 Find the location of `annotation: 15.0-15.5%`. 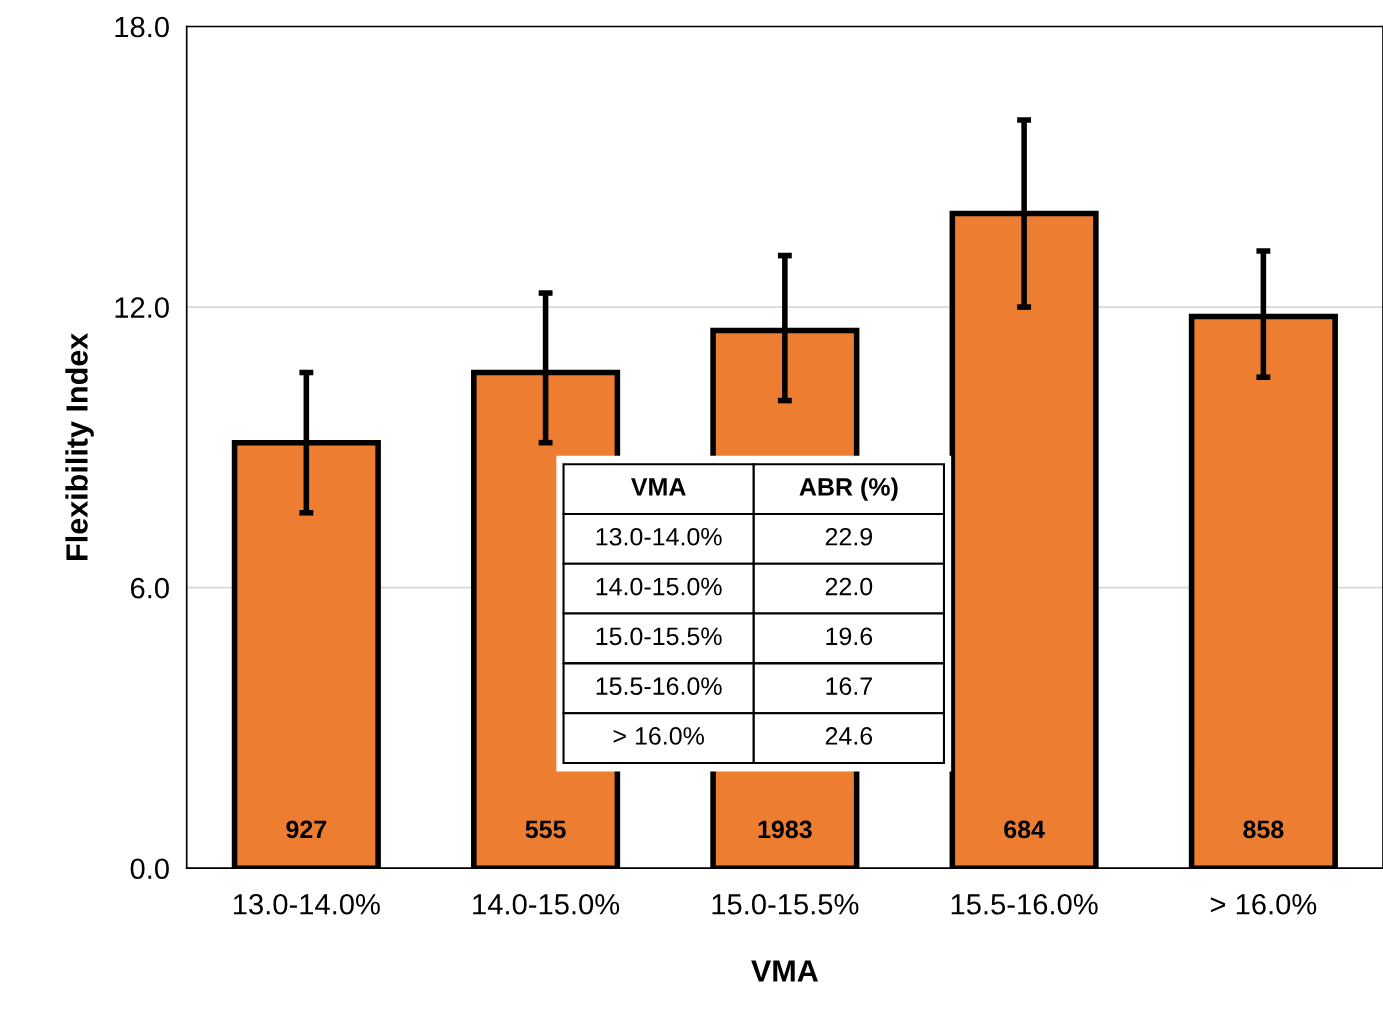

annotation: 15.0-15.5% is located at coordinates (659, 636).